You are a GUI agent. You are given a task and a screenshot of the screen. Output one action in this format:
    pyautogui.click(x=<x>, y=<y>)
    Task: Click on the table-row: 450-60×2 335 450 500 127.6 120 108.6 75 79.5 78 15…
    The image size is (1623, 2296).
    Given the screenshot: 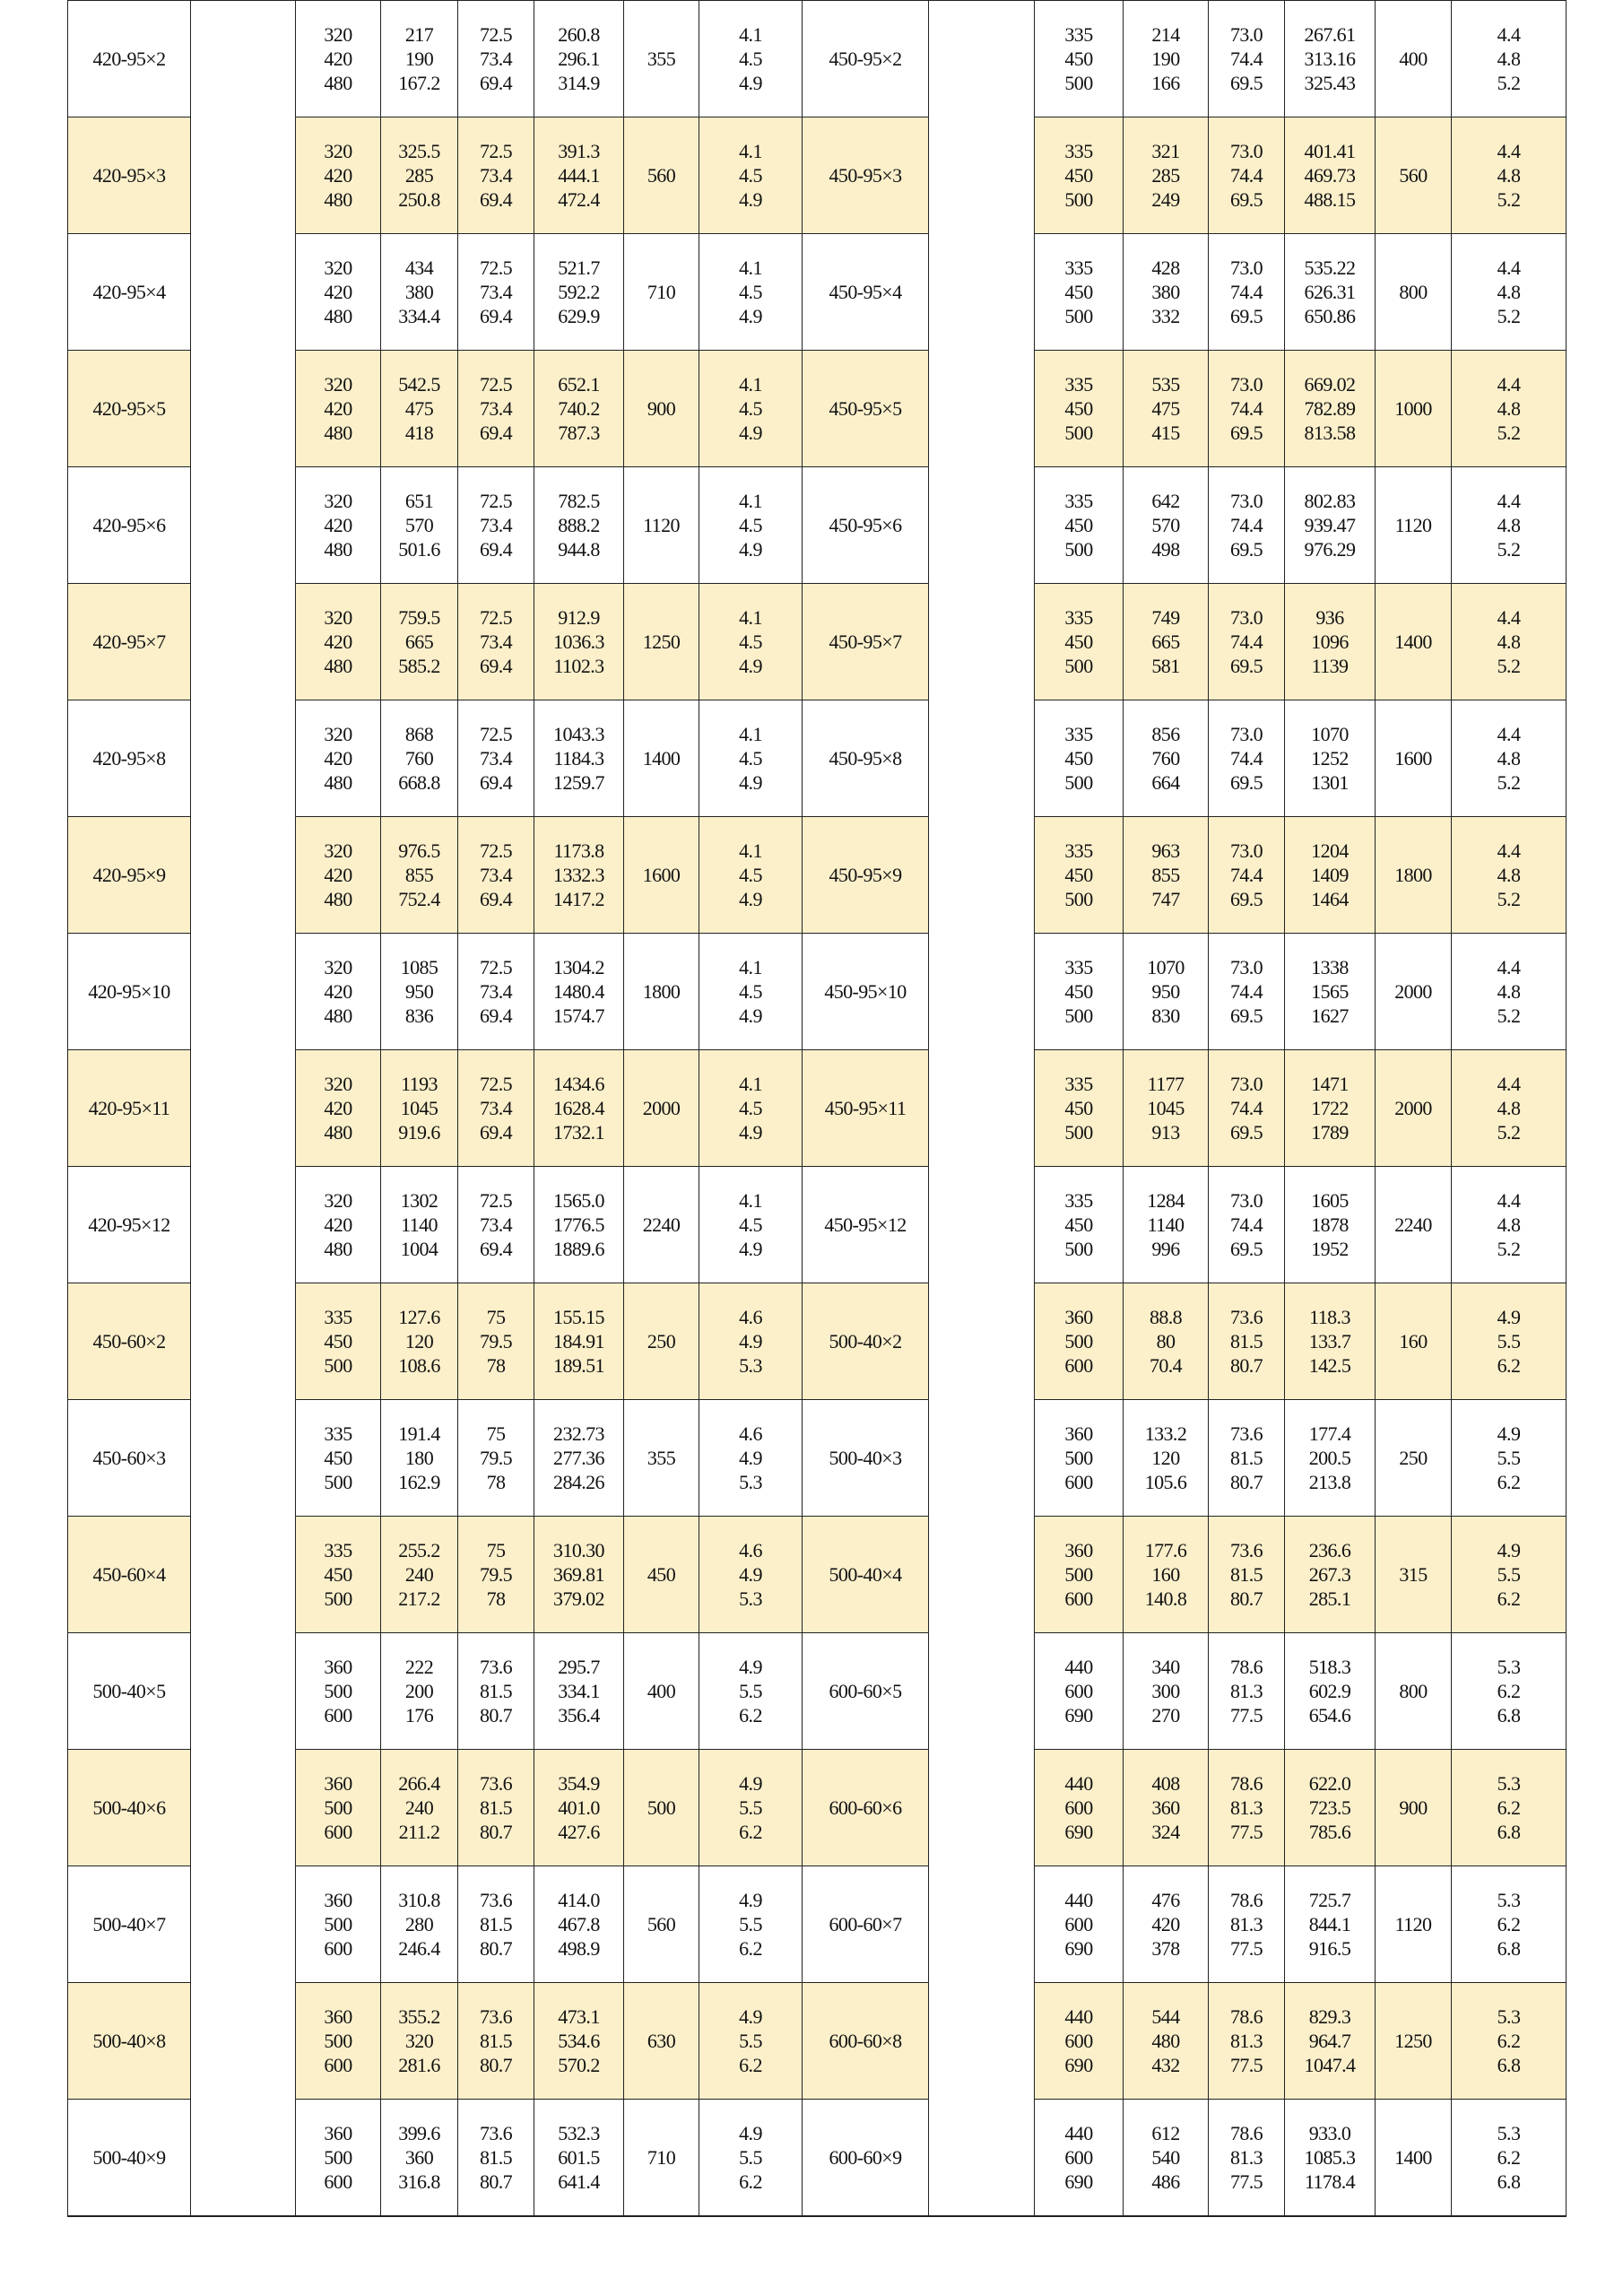 What is the action you would take?
    pyautogui.click(x=817, y=1341)
    